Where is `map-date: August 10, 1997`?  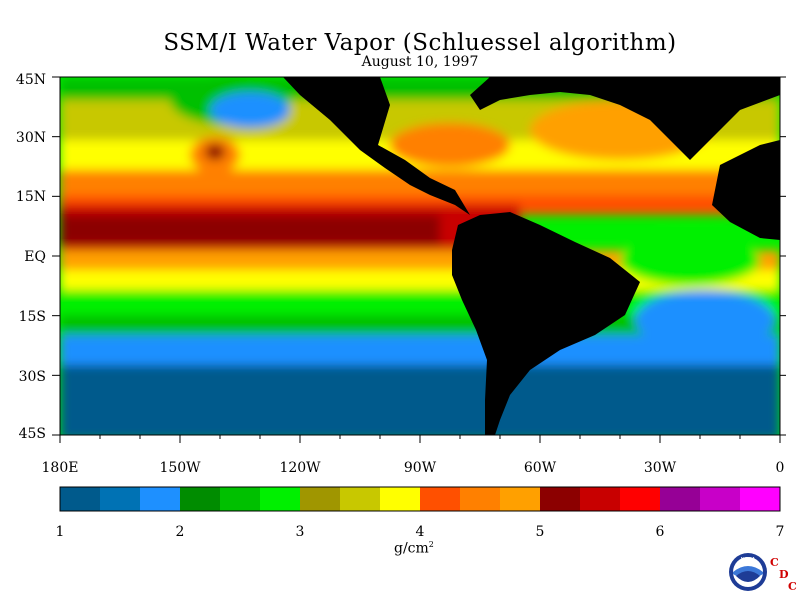 map-date: August 10, 1997 is located at coordinates (420, 62).